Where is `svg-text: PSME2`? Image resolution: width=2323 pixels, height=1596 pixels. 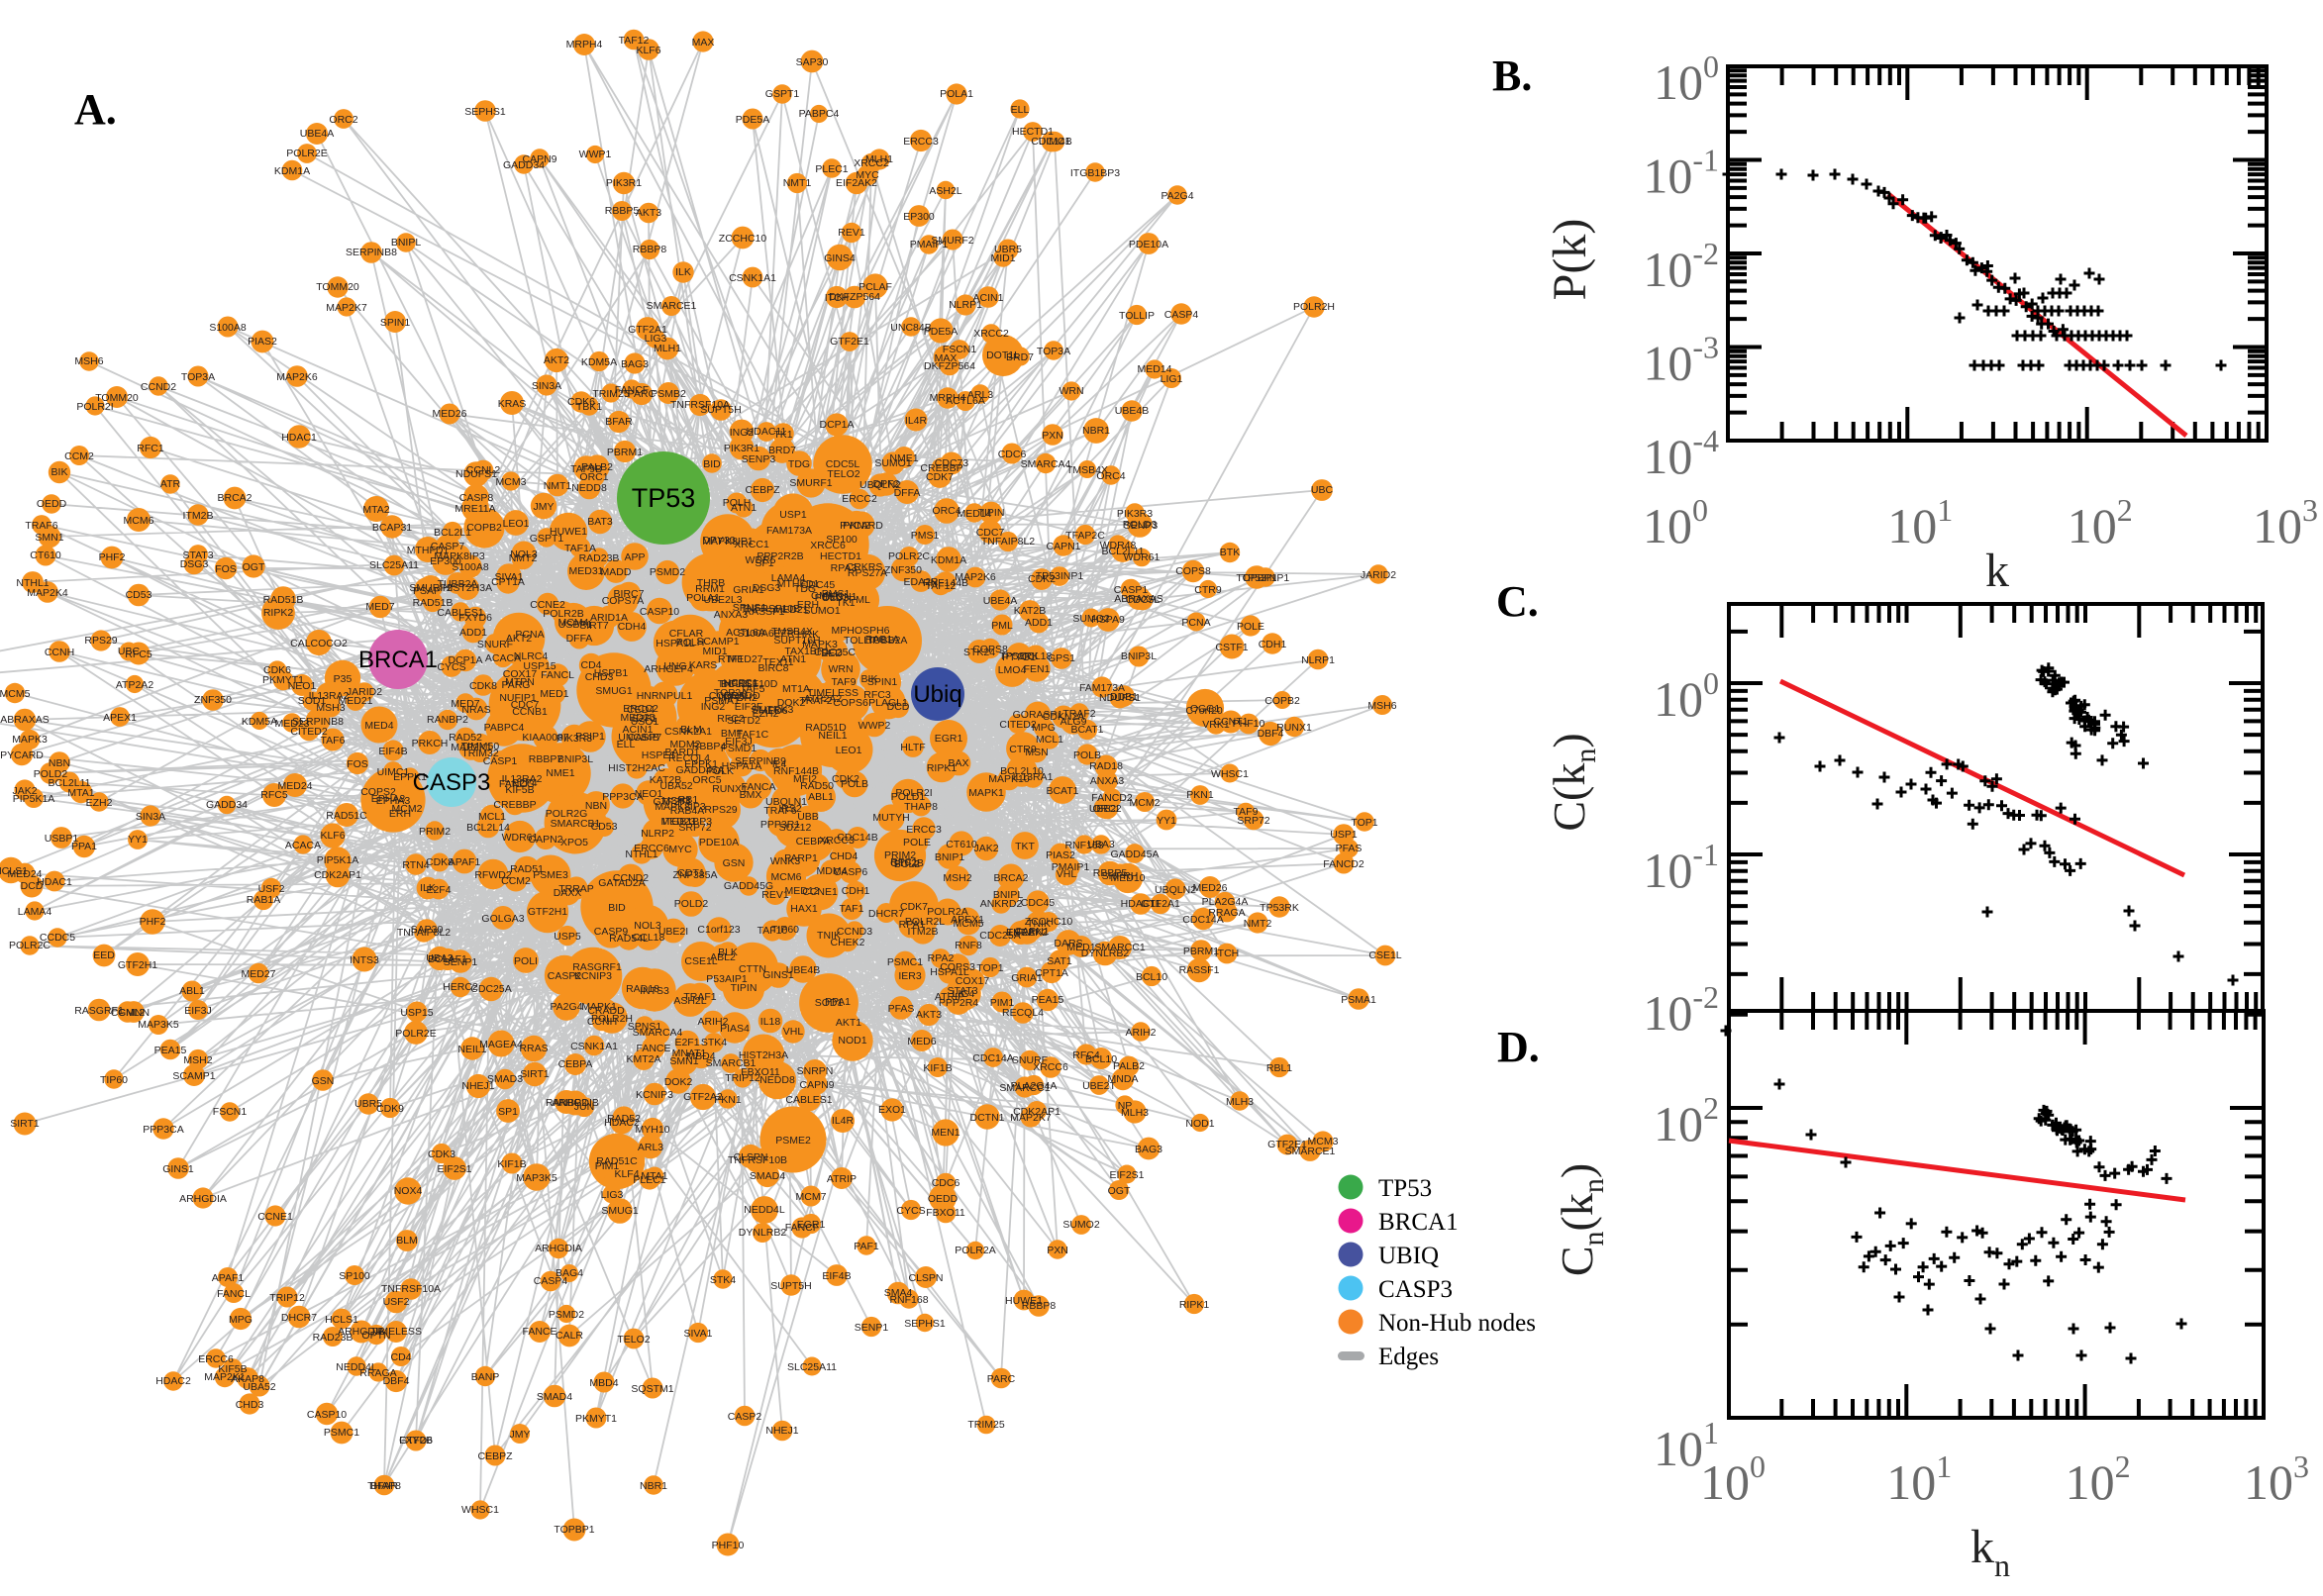
svg-text: PSME2 is located at coordinates (793, 1141).